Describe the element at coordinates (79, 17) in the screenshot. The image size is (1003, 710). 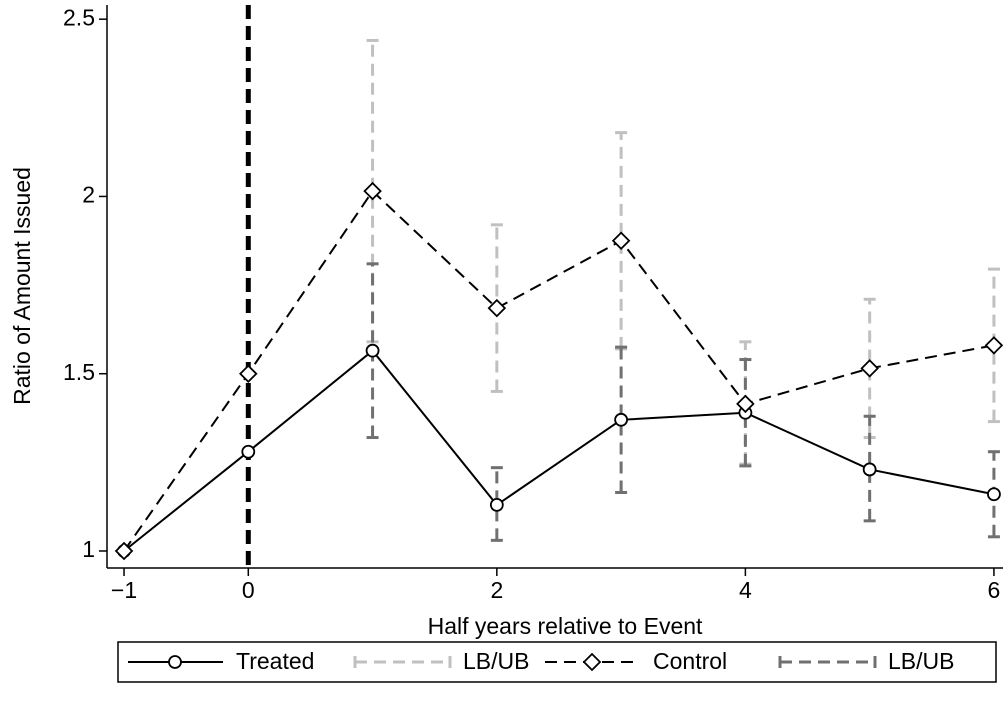
I see `y-tick-label: 2.5` at that location.